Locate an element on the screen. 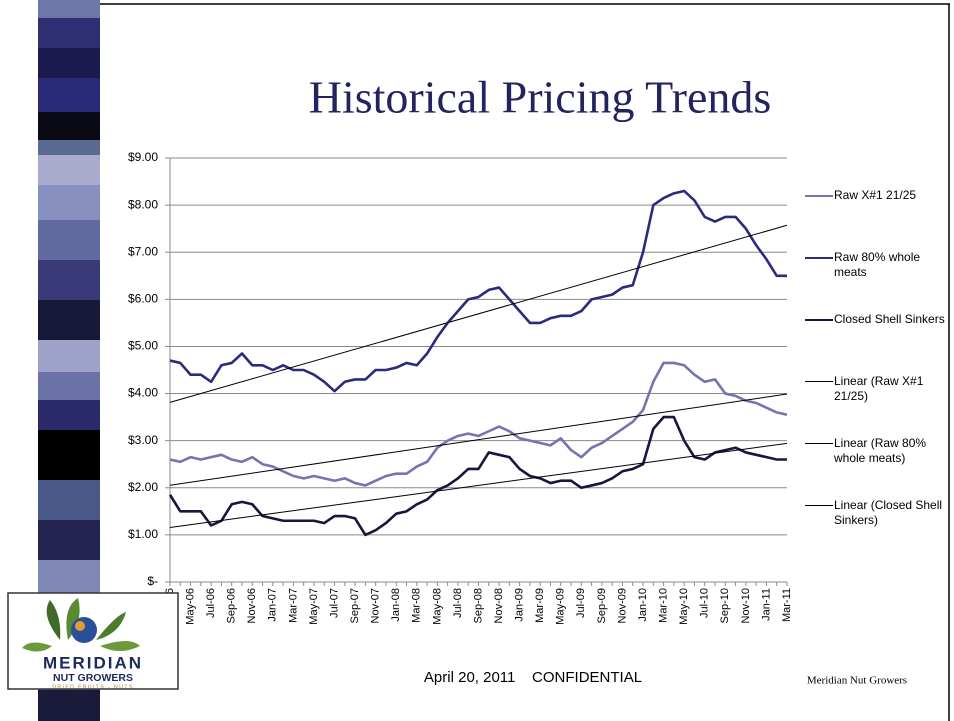 The image size is (954, 721). x-tick-label: Mar-09 is located at coordinates (540, 605).